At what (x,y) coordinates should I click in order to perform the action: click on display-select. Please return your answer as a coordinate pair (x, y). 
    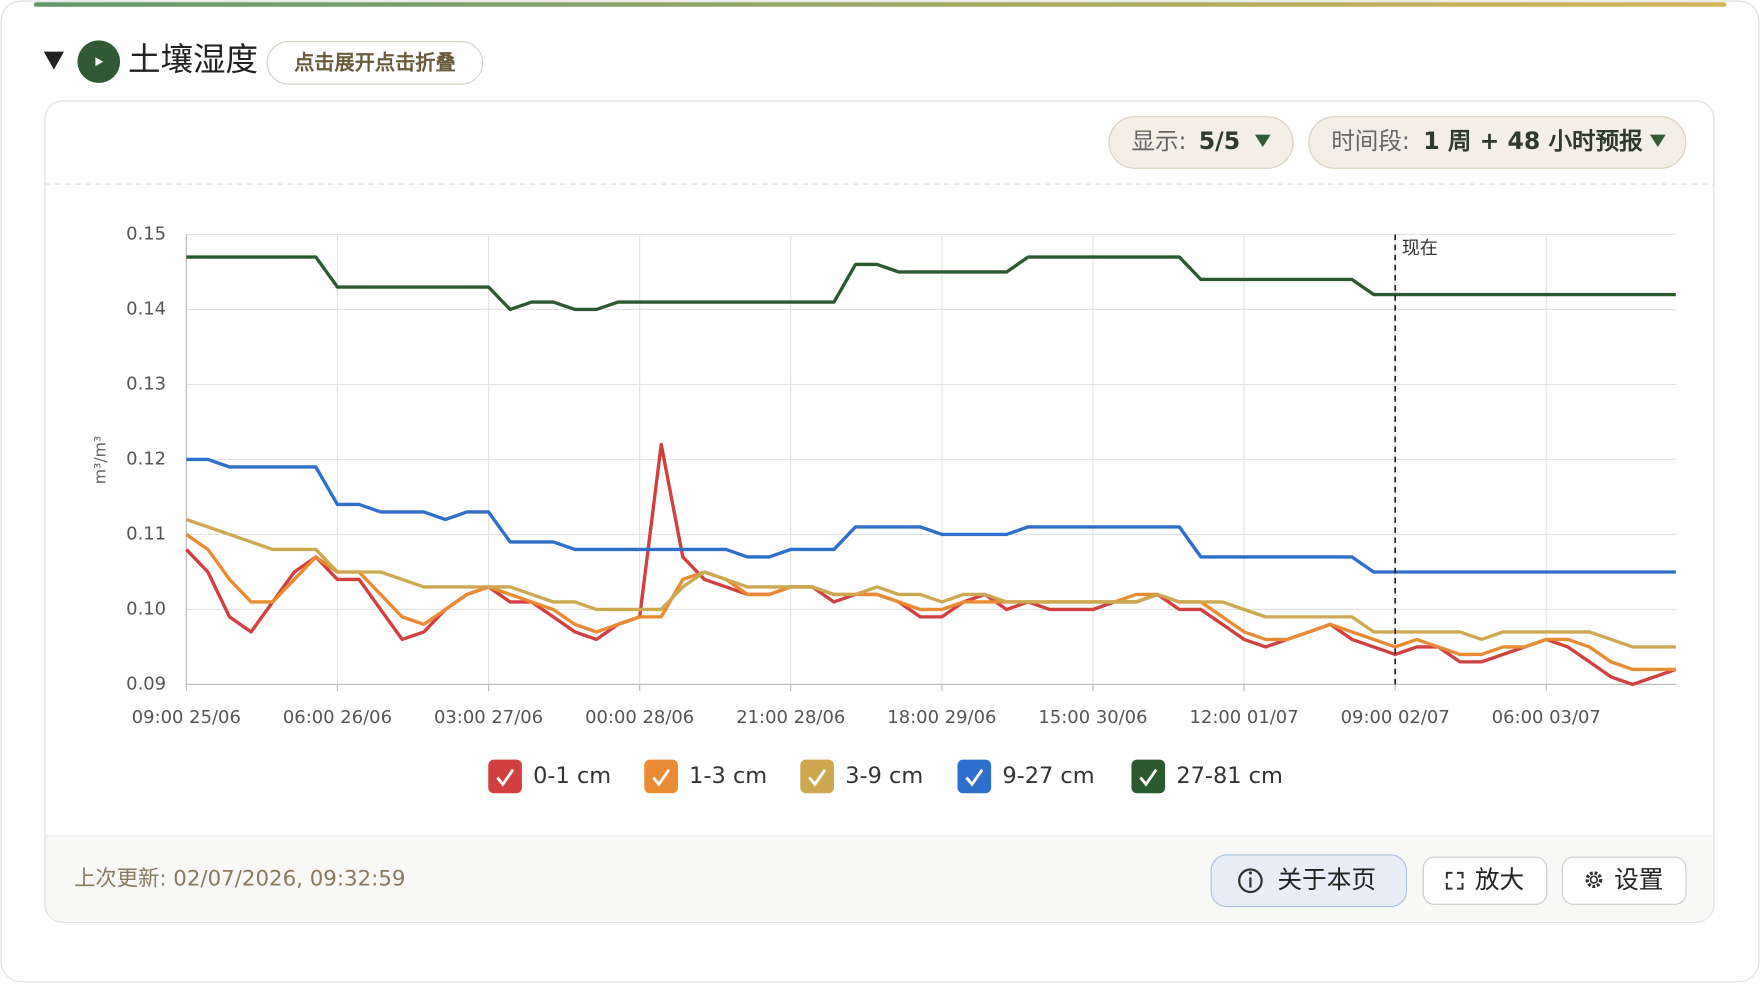
    Looking at the image, I should click on (1201, 142).